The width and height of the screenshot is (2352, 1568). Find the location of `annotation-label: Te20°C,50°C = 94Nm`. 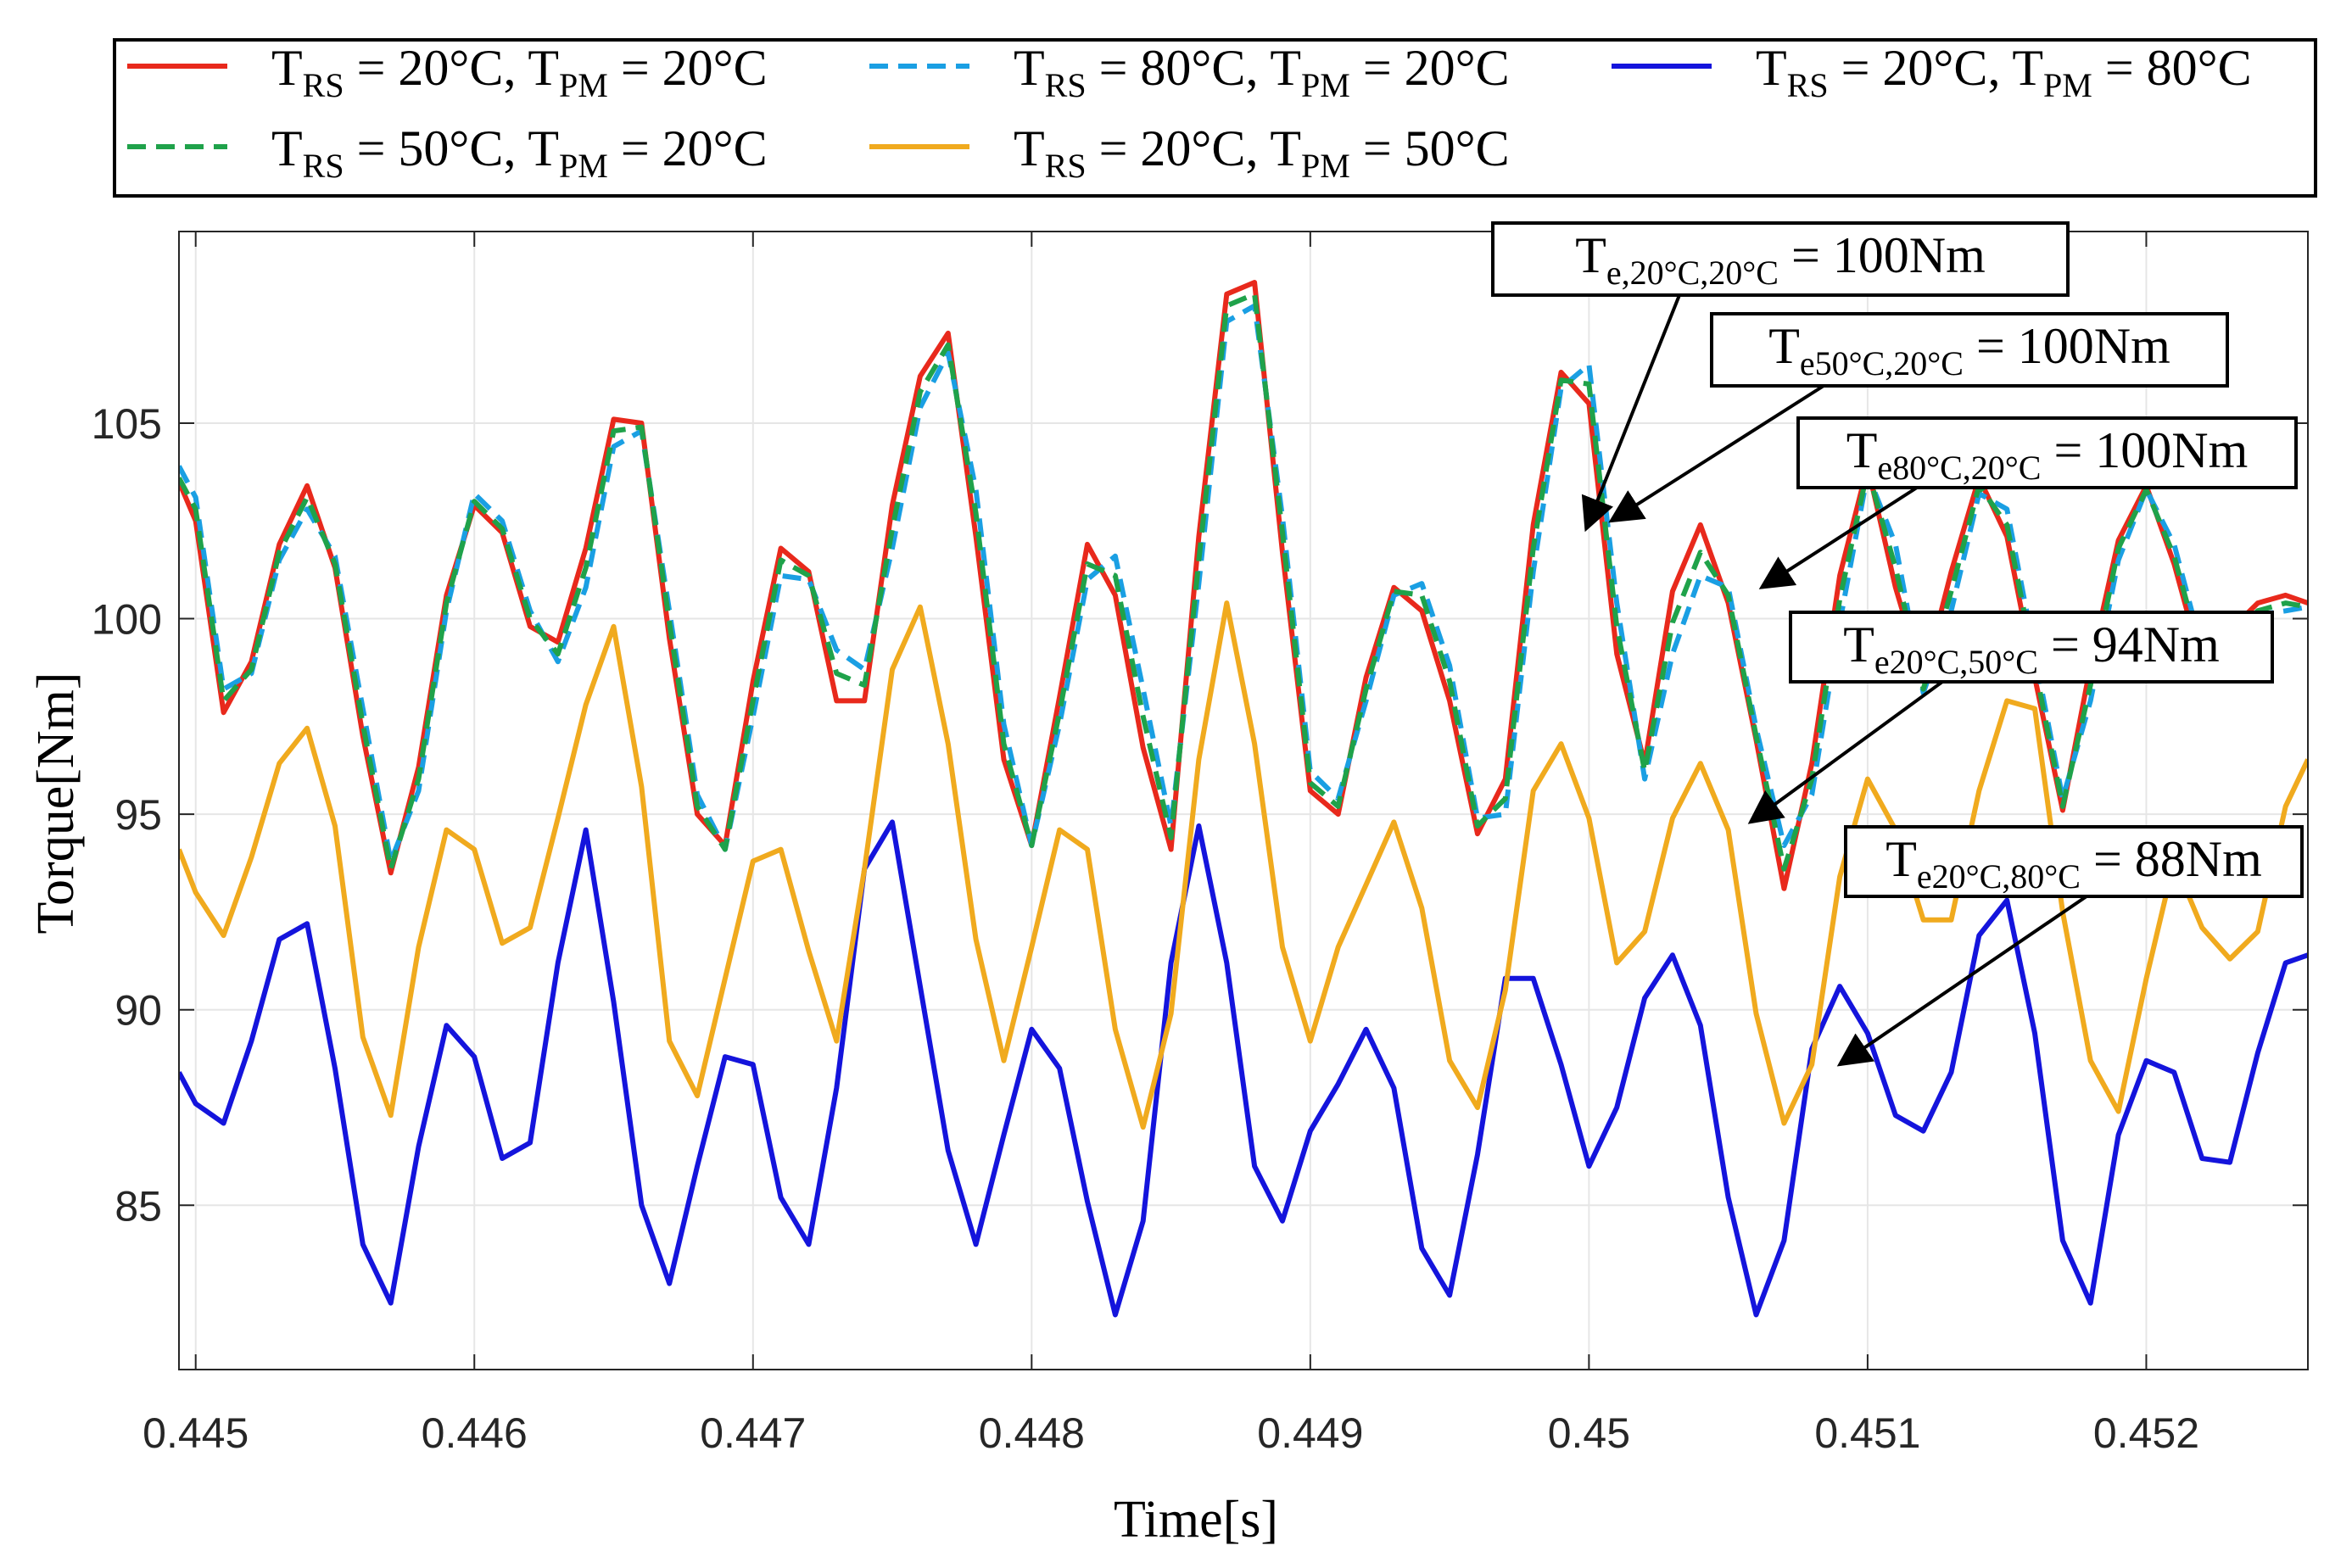

annotation-label: Te20°C,50°C = 94Nm is located at coordinates (2031, 649).